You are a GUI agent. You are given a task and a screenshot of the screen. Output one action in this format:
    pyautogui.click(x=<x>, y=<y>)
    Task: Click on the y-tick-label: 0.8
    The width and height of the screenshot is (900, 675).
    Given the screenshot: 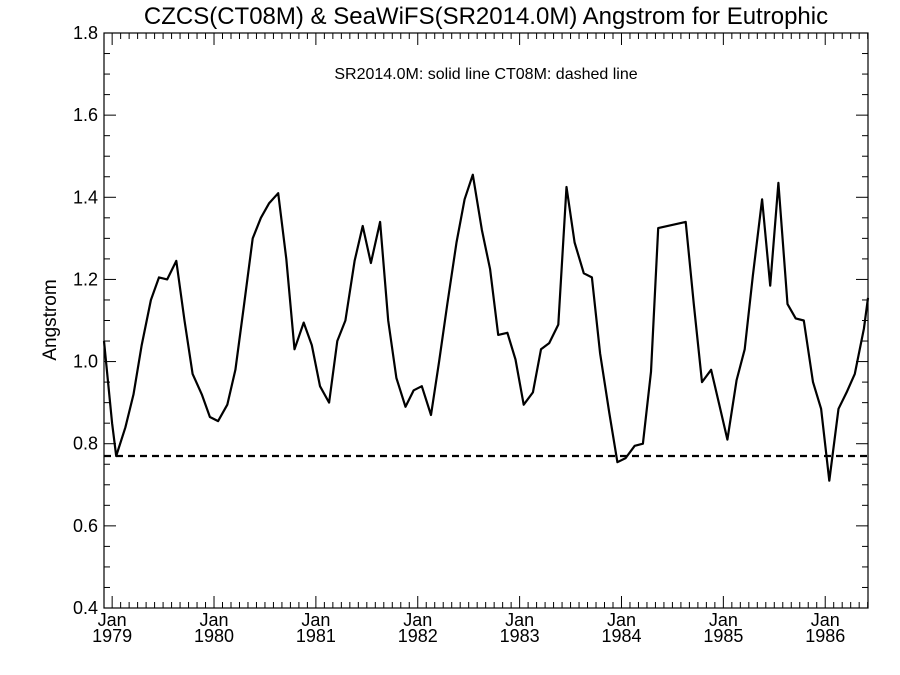 What is the action you would take?
    pyautogui.click(x=85, y=444)
    